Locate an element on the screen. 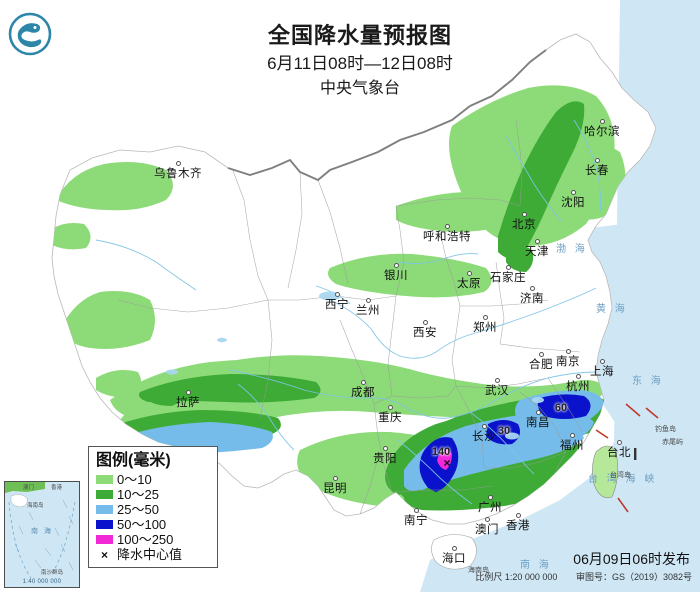 The width and height of the screenshot is (700, 592). legend-item-label: 25～50 is located at coordinates (138, 509).